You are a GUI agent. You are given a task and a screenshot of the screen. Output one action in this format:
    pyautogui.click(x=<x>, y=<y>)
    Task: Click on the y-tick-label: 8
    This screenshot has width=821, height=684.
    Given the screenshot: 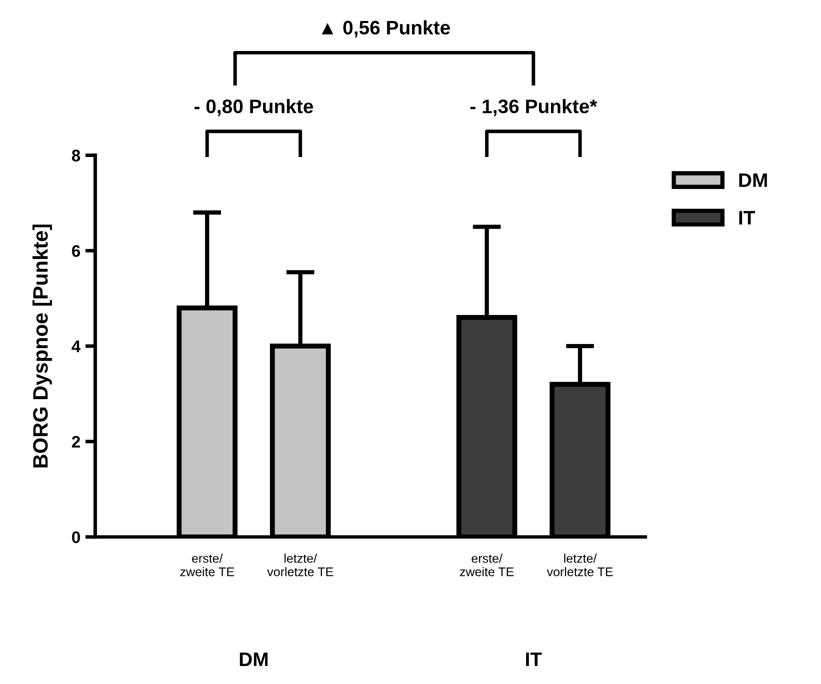 What is the action you would take?
    pyautogui.click(x=76, y=156)
    